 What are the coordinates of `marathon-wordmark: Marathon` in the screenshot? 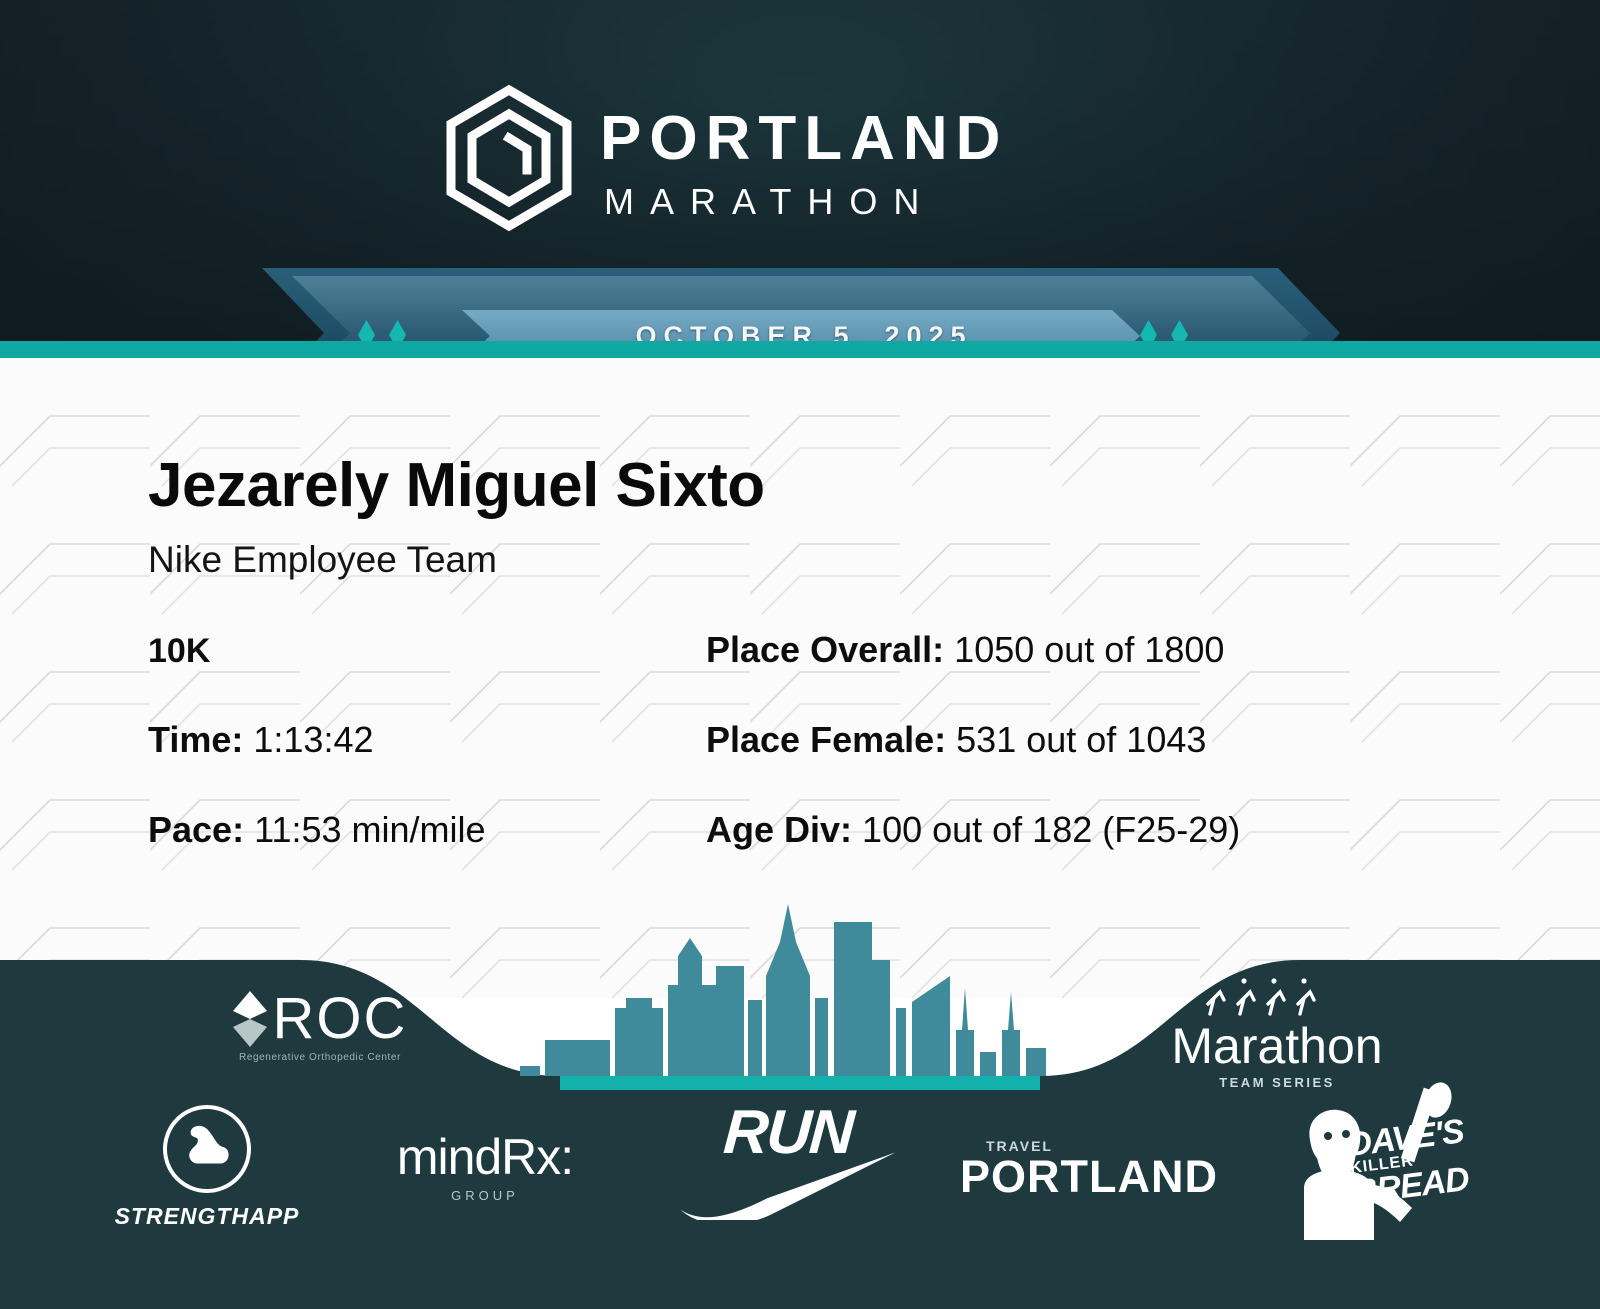 It's located at (1277, 1046).